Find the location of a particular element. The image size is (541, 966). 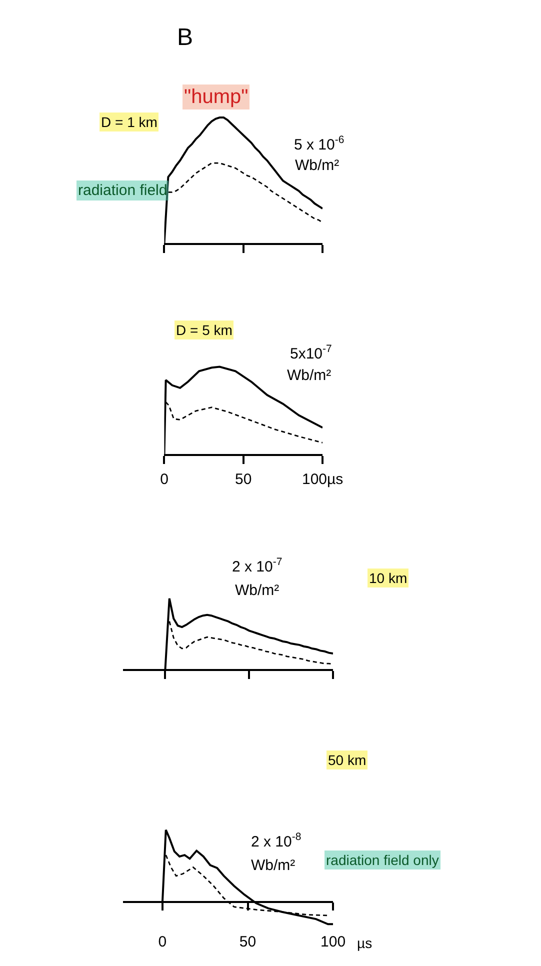

x-tick-label: 100µs is located at coordinates (323, 479).